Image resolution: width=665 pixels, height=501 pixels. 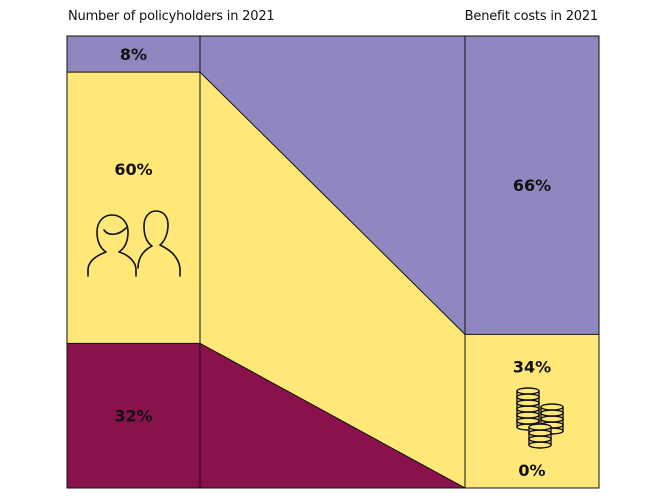 What do you see at coordinates (540, 418) in the screenshot?
I see `coins-icon` at bounding box center [540, 418].